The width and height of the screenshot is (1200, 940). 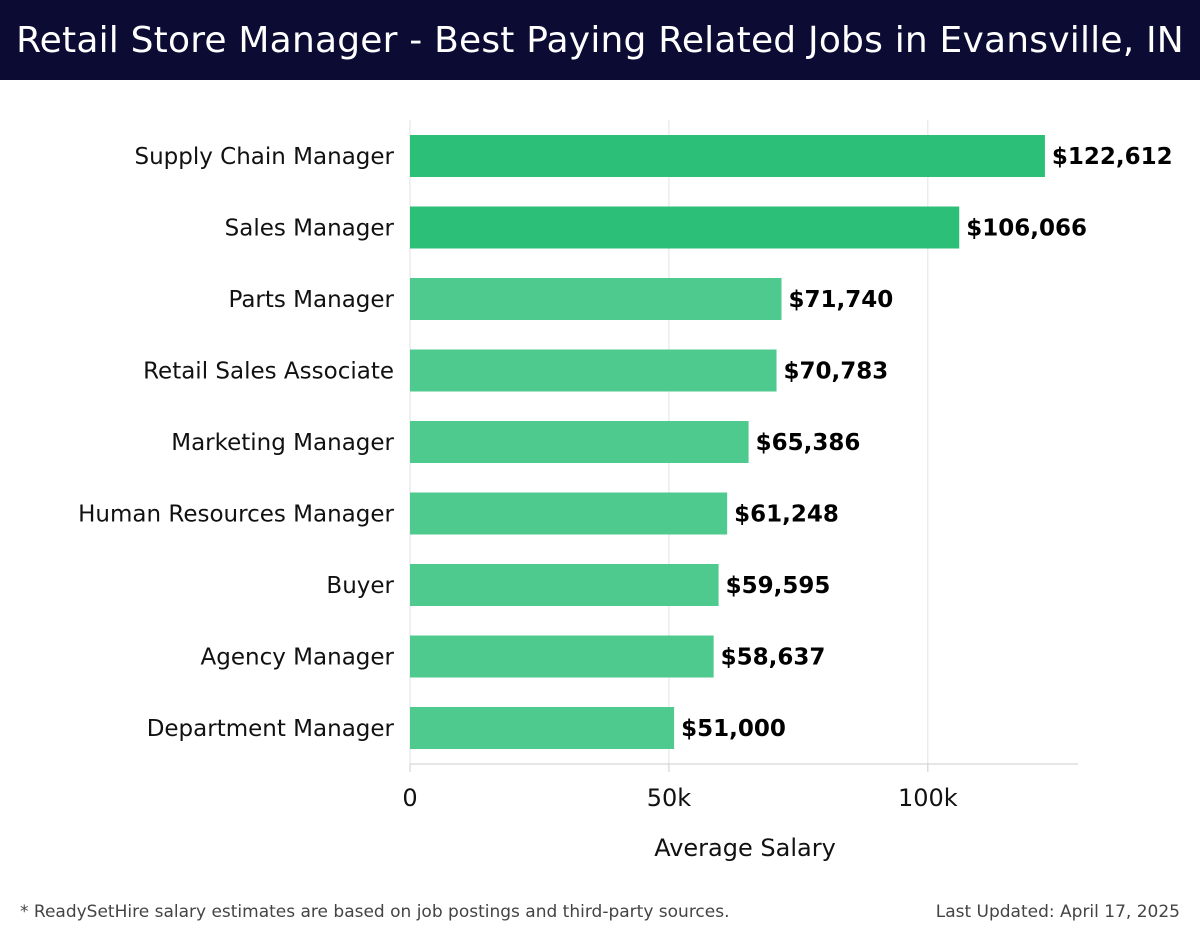 What do you see at coordinates (786, 515) in the screenshot?
I see `value-label: $61,248` at bounding box center [786, 515].